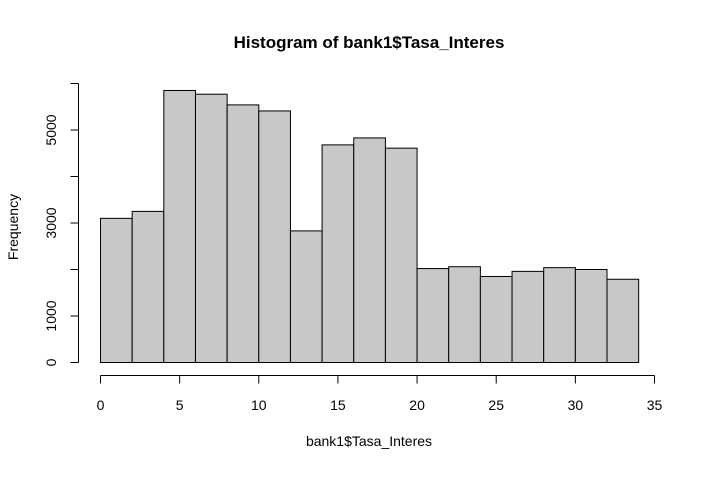 Image resolution: width=701 pixels, height=477 pixels. What do you see at coordinates (655, 405) in the screenshot?
I see `x-tick-label: 35` at bounding box center [655, 405].